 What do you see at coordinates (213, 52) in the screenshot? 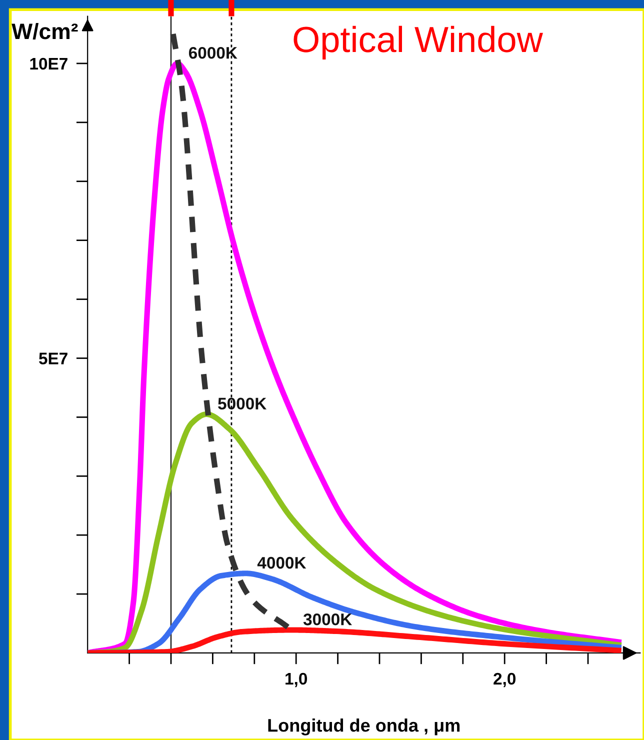
I see `series-label: 6000K` at bounding box center [213, 52].